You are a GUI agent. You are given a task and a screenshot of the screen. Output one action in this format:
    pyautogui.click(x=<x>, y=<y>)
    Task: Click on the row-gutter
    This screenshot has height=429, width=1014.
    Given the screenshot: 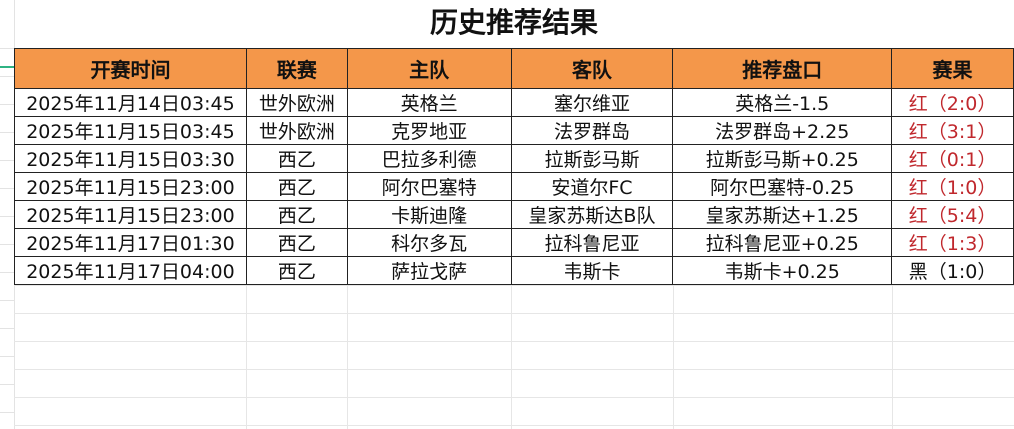 What is the action you would take?
    pyautogui.click(x=7, y=214)
    